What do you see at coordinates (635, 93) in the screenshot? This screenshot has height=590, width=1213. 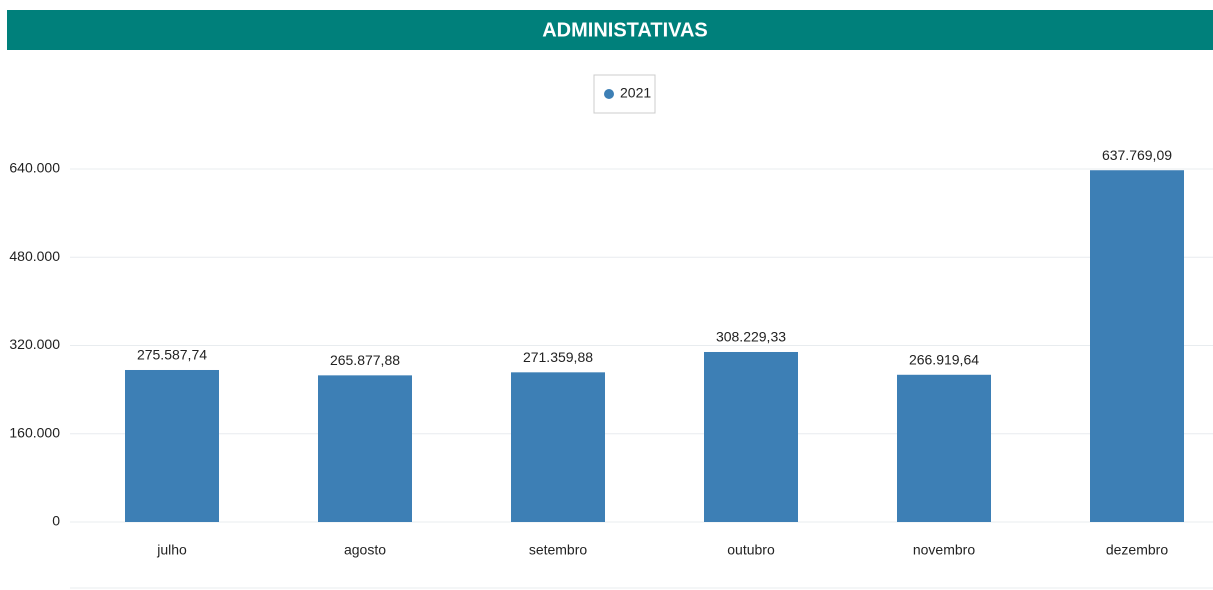 I see `legend-label: 2021` at bounding box center [635, 93].